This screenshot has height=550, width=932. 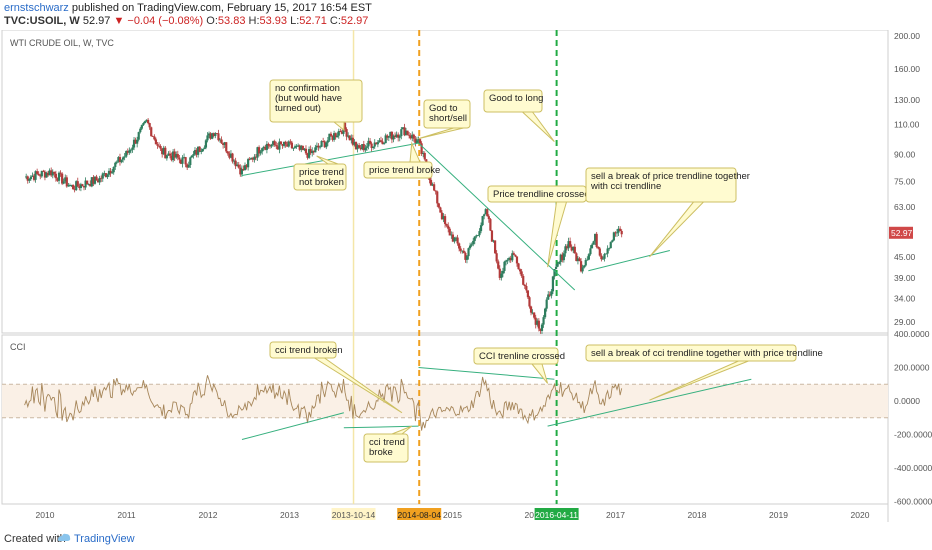 I want to click on annotation-text: God to, so click(x=443, y=108).